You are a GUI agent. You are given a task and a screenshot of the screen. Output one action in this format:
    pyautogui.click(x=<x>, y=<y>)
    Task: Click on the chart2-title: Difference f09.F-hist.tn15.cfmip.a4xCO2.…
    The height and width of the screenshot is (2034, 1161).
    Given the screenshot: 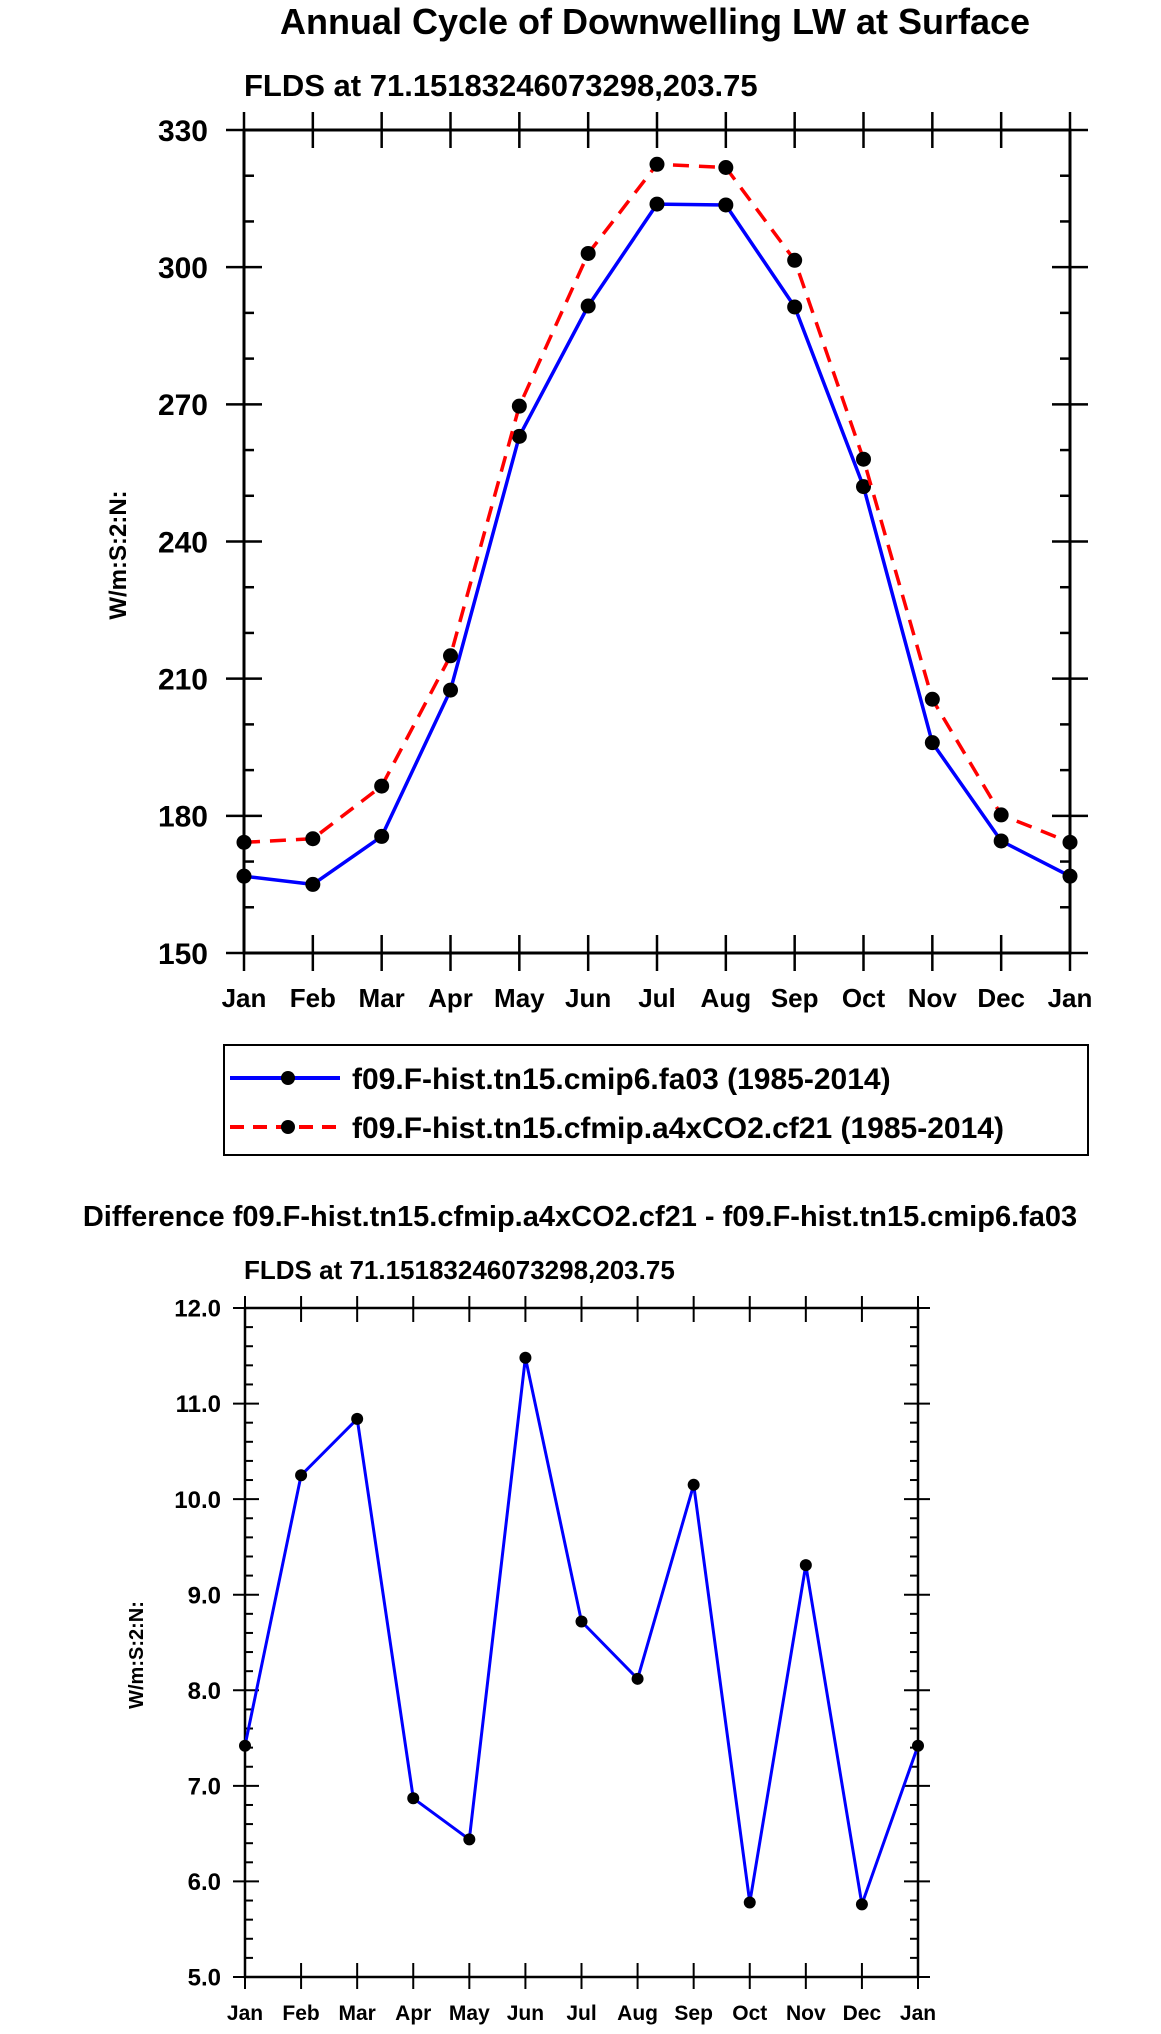 What is the action you would take?
    pyautogui.click(x=580, y=1217)
    